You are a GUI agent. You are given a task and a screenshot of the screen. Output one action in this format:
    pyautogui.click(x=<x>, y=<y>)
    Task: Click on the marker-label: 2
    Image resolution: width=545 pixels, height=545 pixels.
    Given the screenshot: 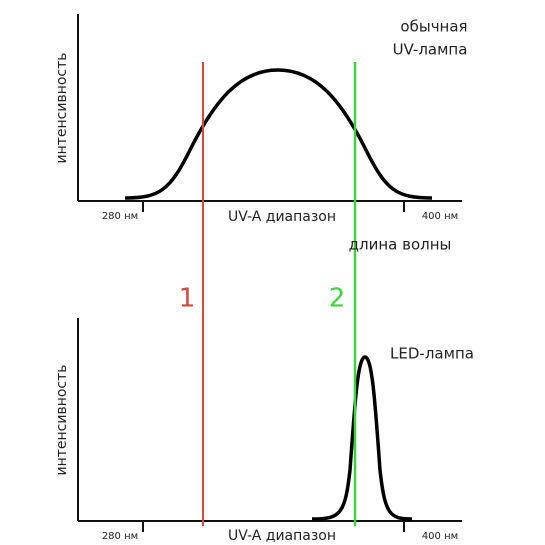 What is the action you would take?
    pyautogui.click(x=337, y=299)
    